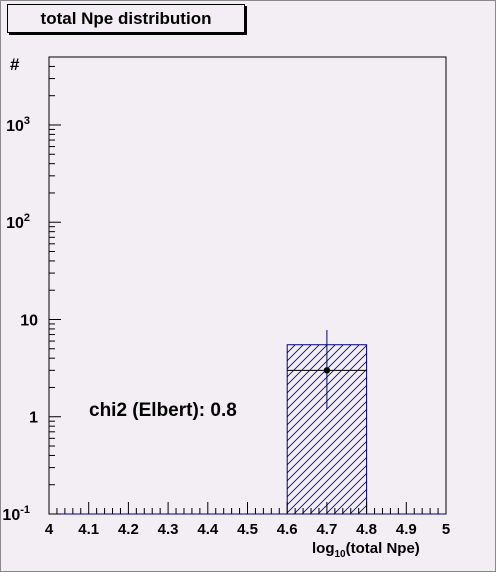 The height and width of the screenshot is (572, 496). Describe the element at coordinates (287, 529) in the screenshot. I see `x-tick-label: 4.6` at that location.